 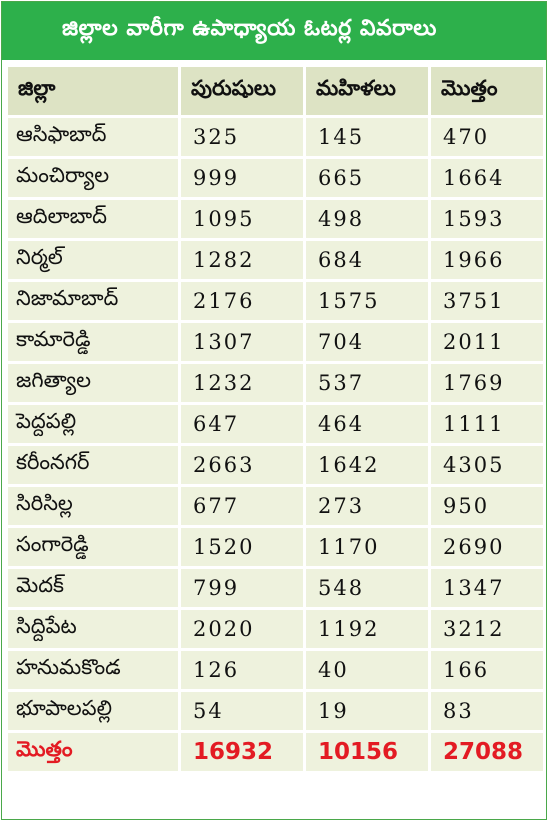 What do you see at coordinates (242, 547) in the screenshot?
I see `men-count: 1520` at bounding box center [242, 547].